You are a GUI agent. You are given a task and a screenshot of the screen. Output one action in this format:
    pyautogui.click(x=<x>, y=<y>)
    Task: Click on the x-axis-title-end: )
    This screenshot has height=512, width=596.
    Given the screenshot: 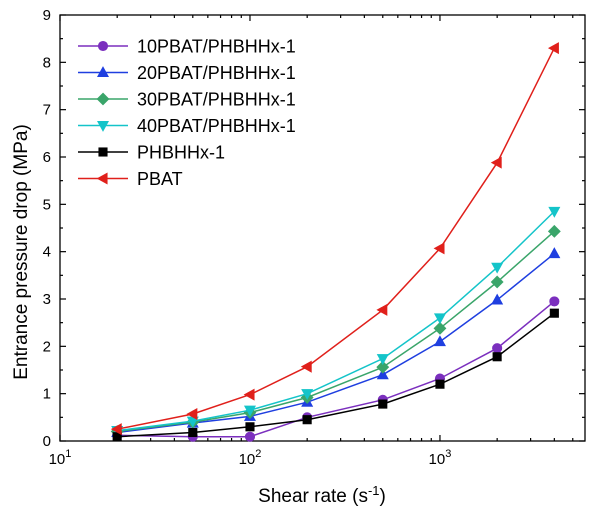 What is the action you would take?
    pyautogui.click(x=383, y=496)
    